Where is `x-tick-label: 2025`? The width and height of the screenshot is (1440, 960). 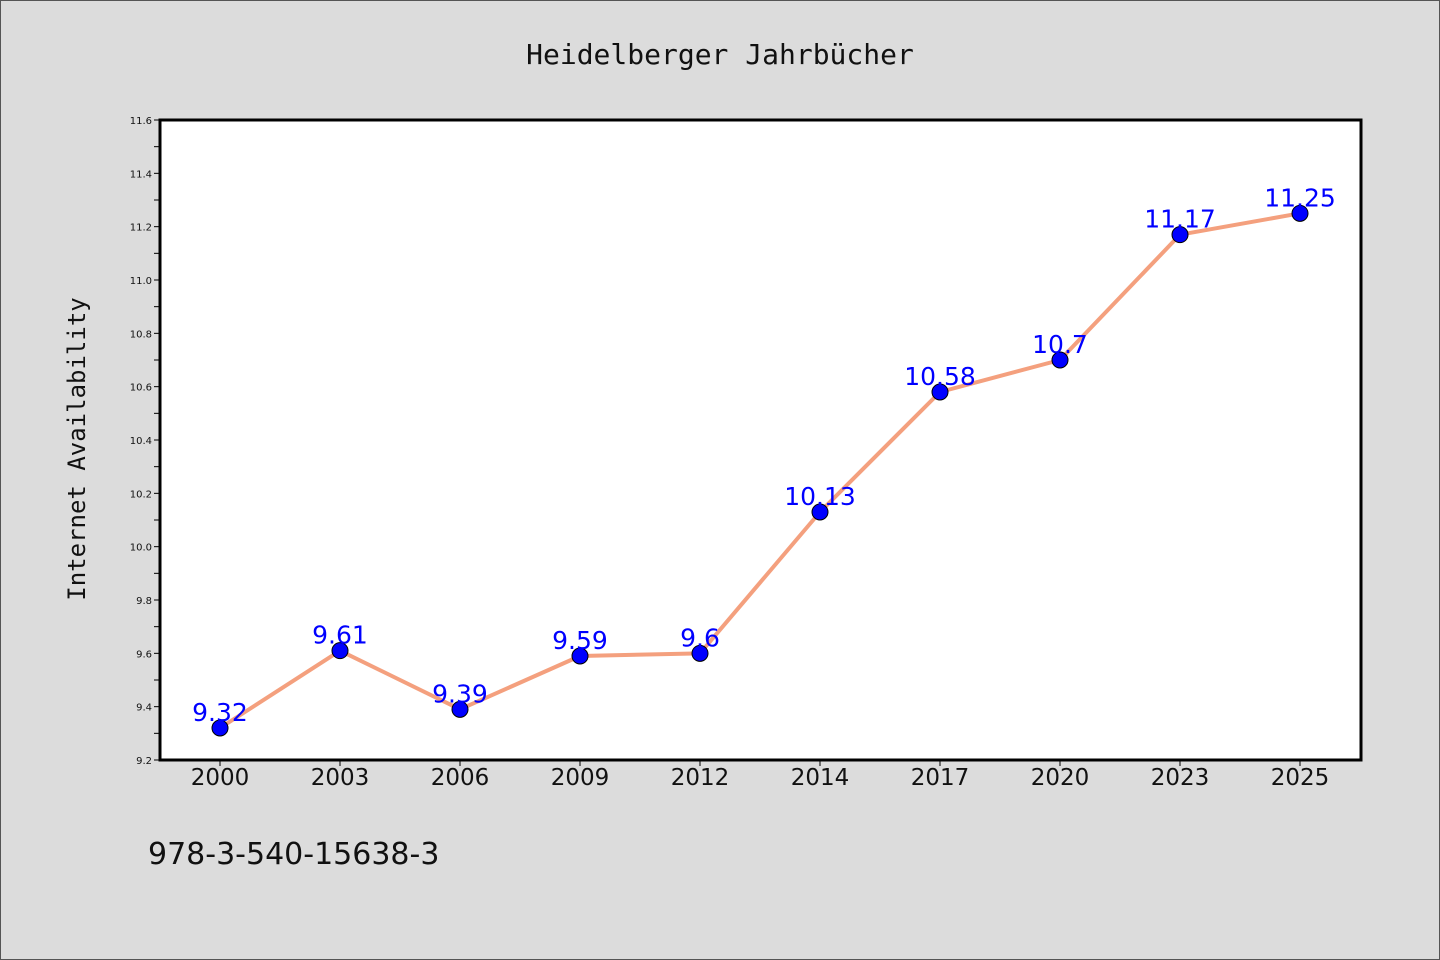 x-tick-label: 2025 is located at coordinates (1300, 778).